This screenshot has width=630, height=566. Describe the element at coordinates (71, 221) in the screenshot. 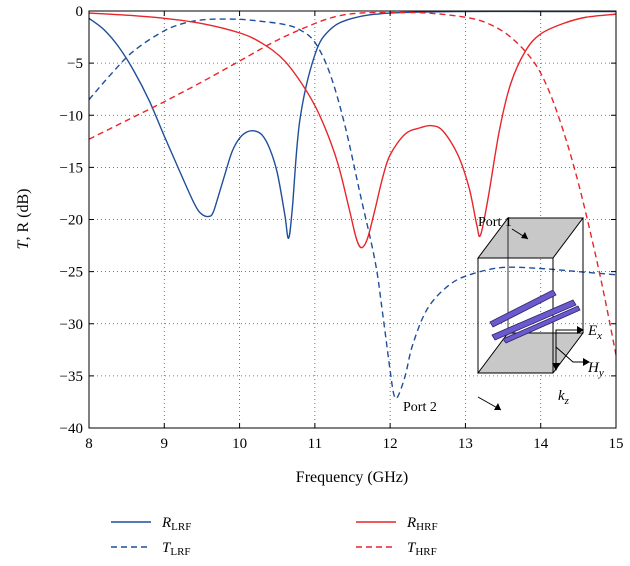

I see `y-tick-label: −20` at that location.